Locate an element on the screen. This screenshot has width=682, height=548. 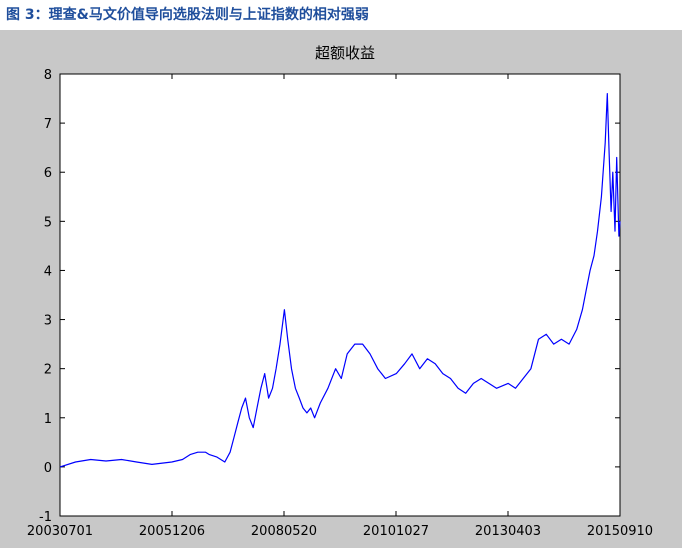
x-tick-label: 20101027 is located at coordinates (396, 531).